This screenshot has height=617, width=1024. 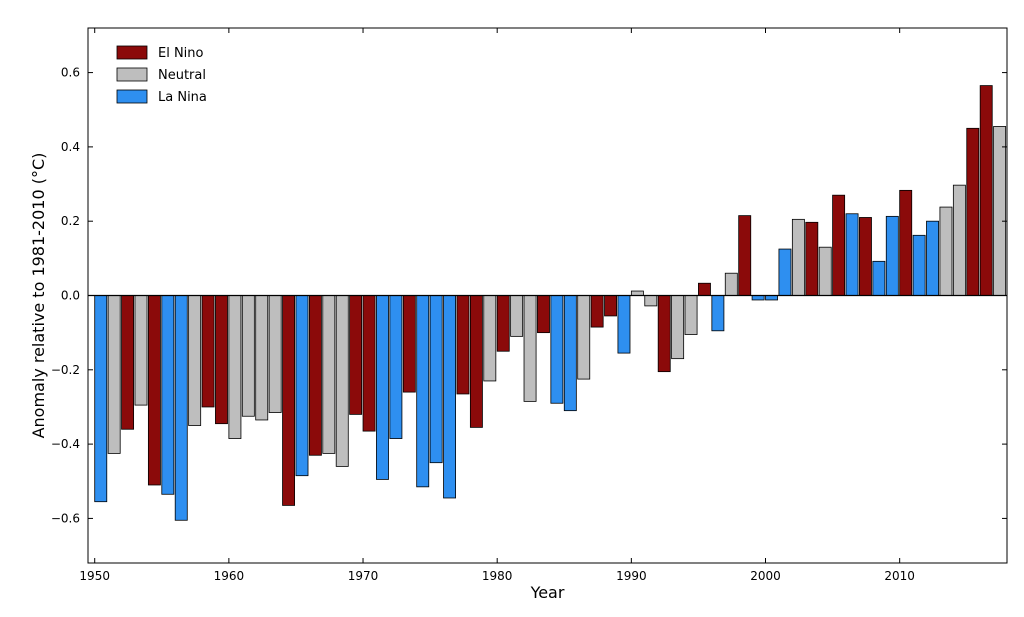 I want to click on bar-1983, so click(x=543, y=314).